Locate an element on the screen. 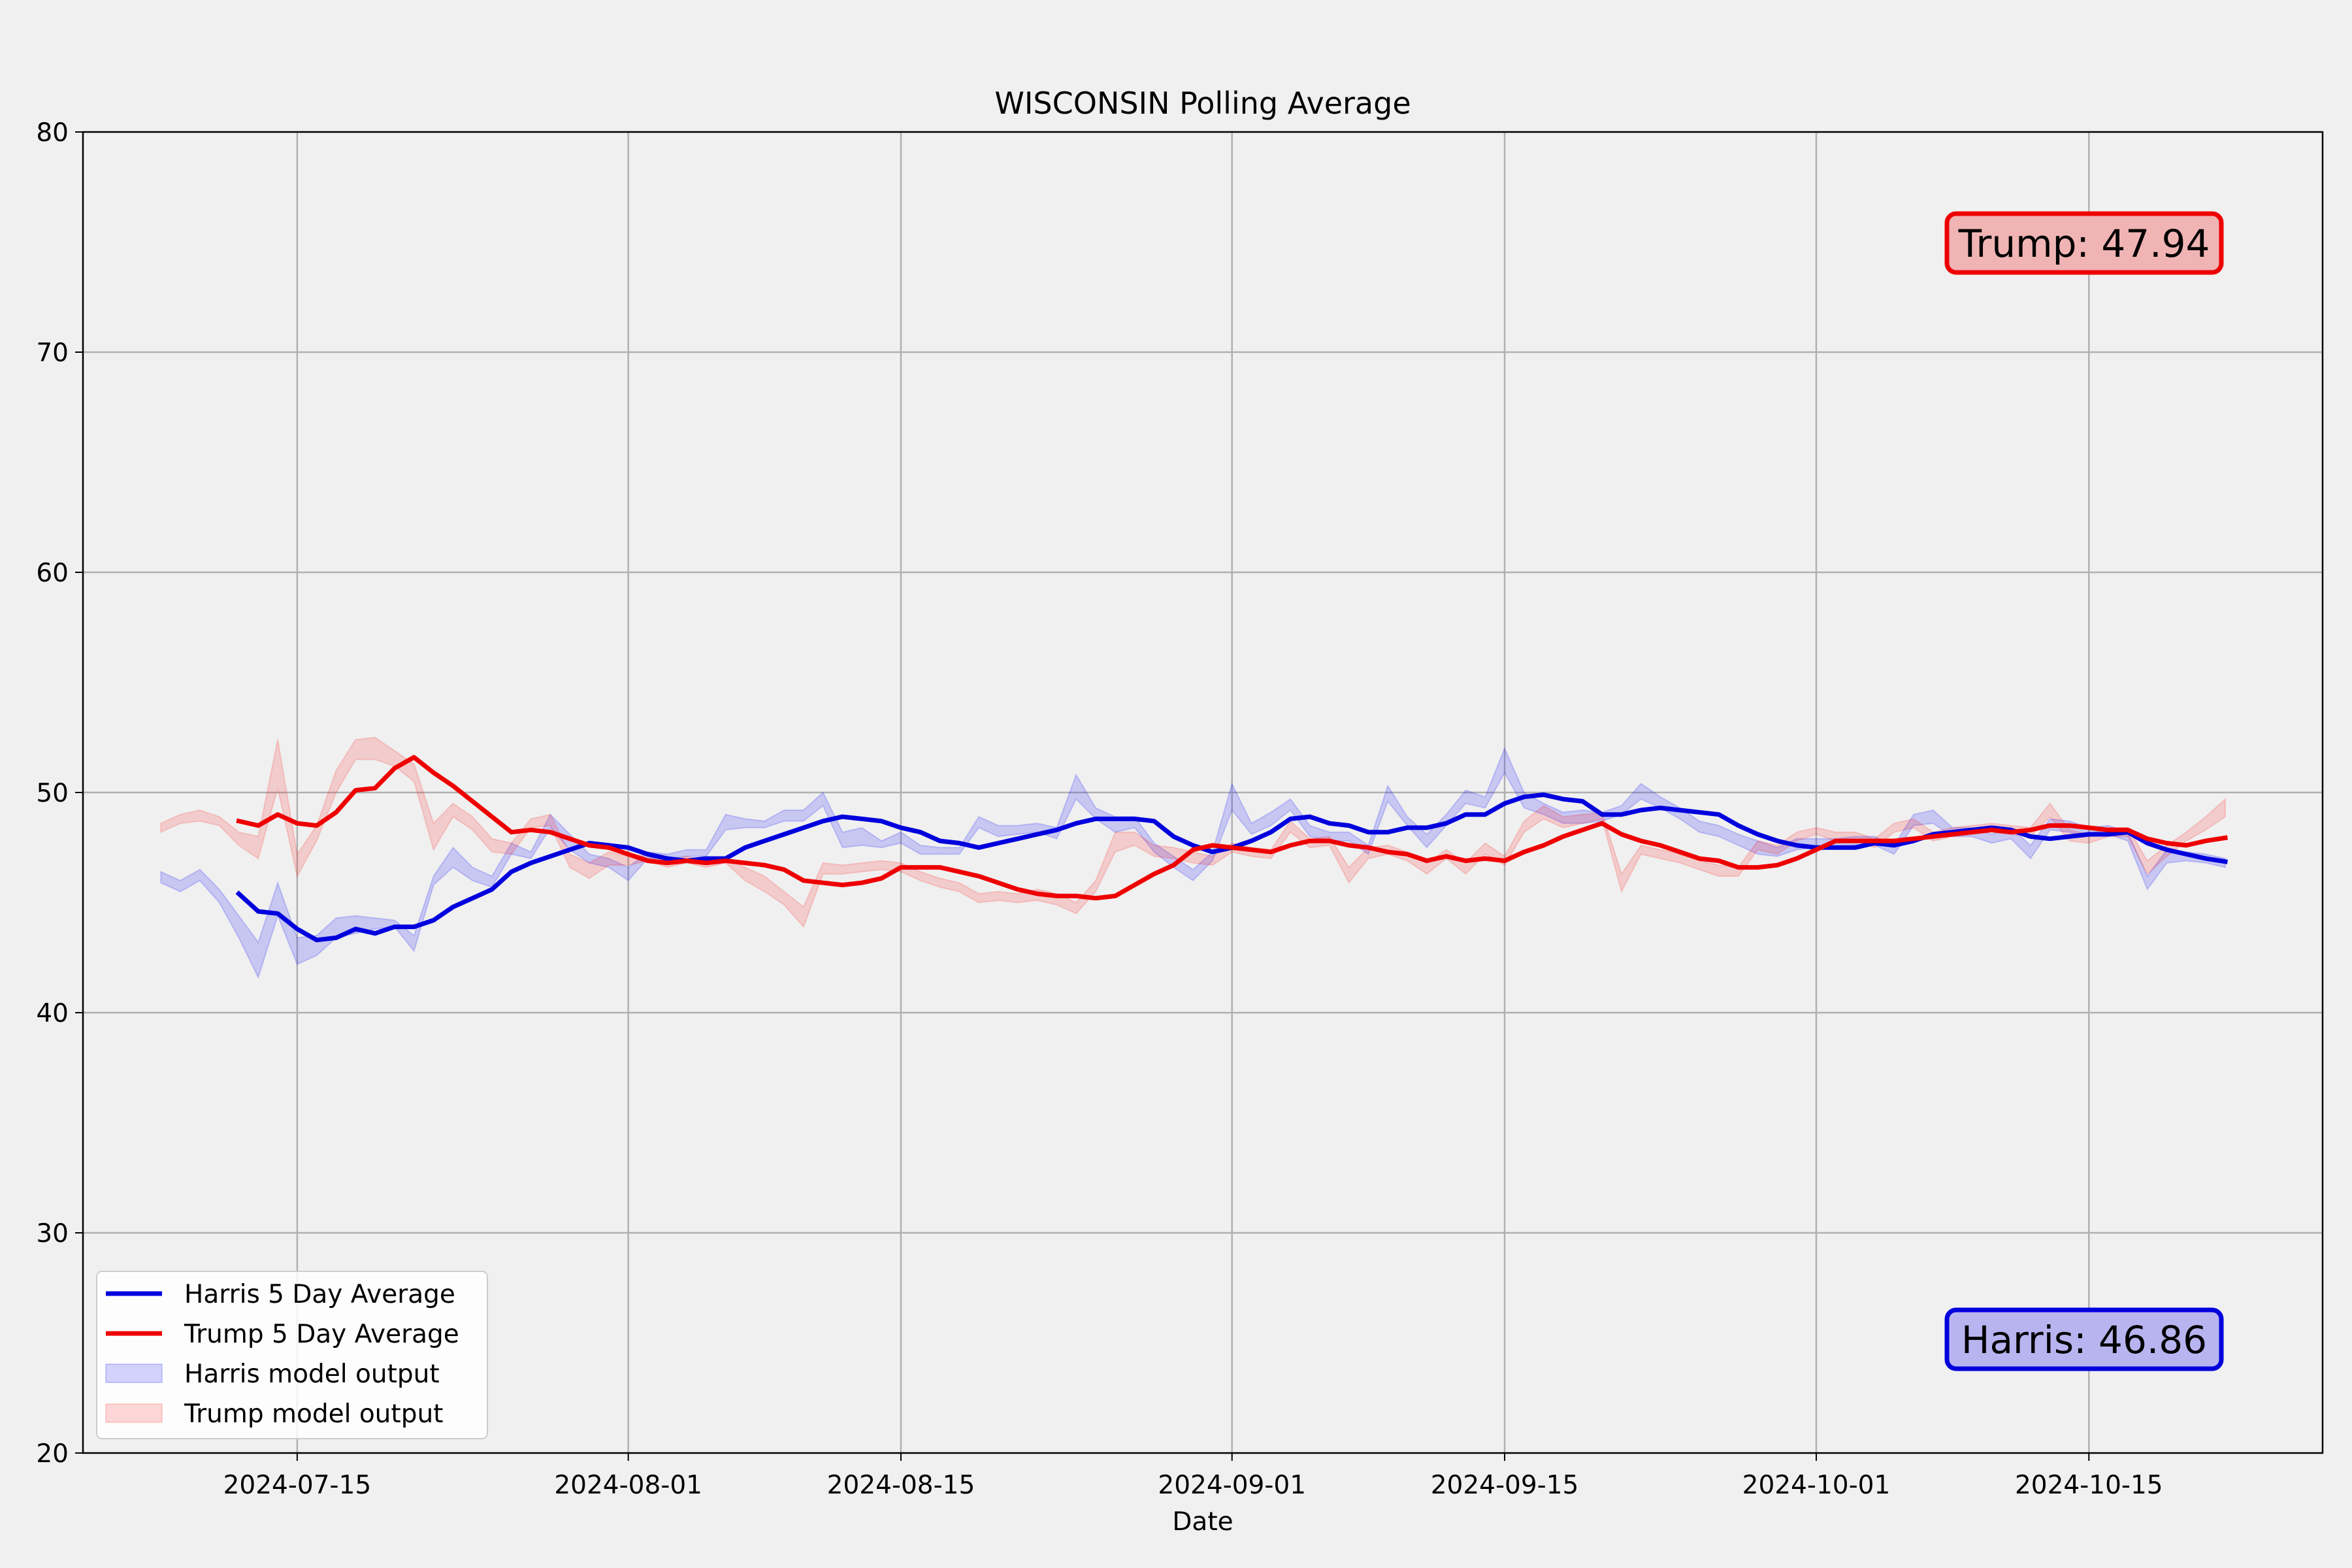 This screenshot has height=1568, width=2352. legend-entry-label: Harris model output is located at coordinates (312, 1374).